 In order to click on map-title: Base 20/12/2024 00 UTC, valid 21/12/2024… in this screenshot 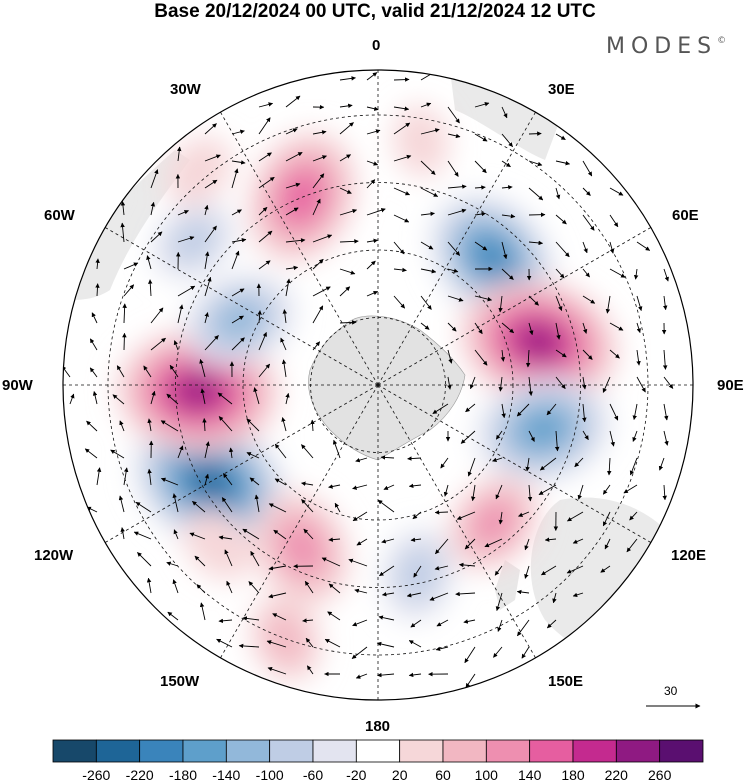, I will do `click(375, 11)`.